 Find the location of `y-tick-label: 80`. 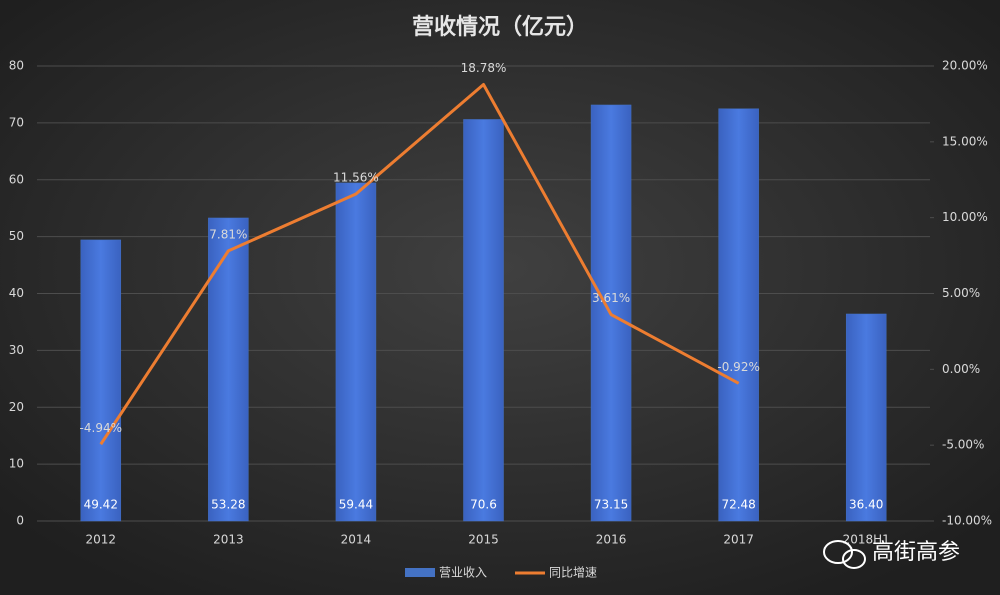

y-tick-label: 80 is located at coordinates (16, 66).